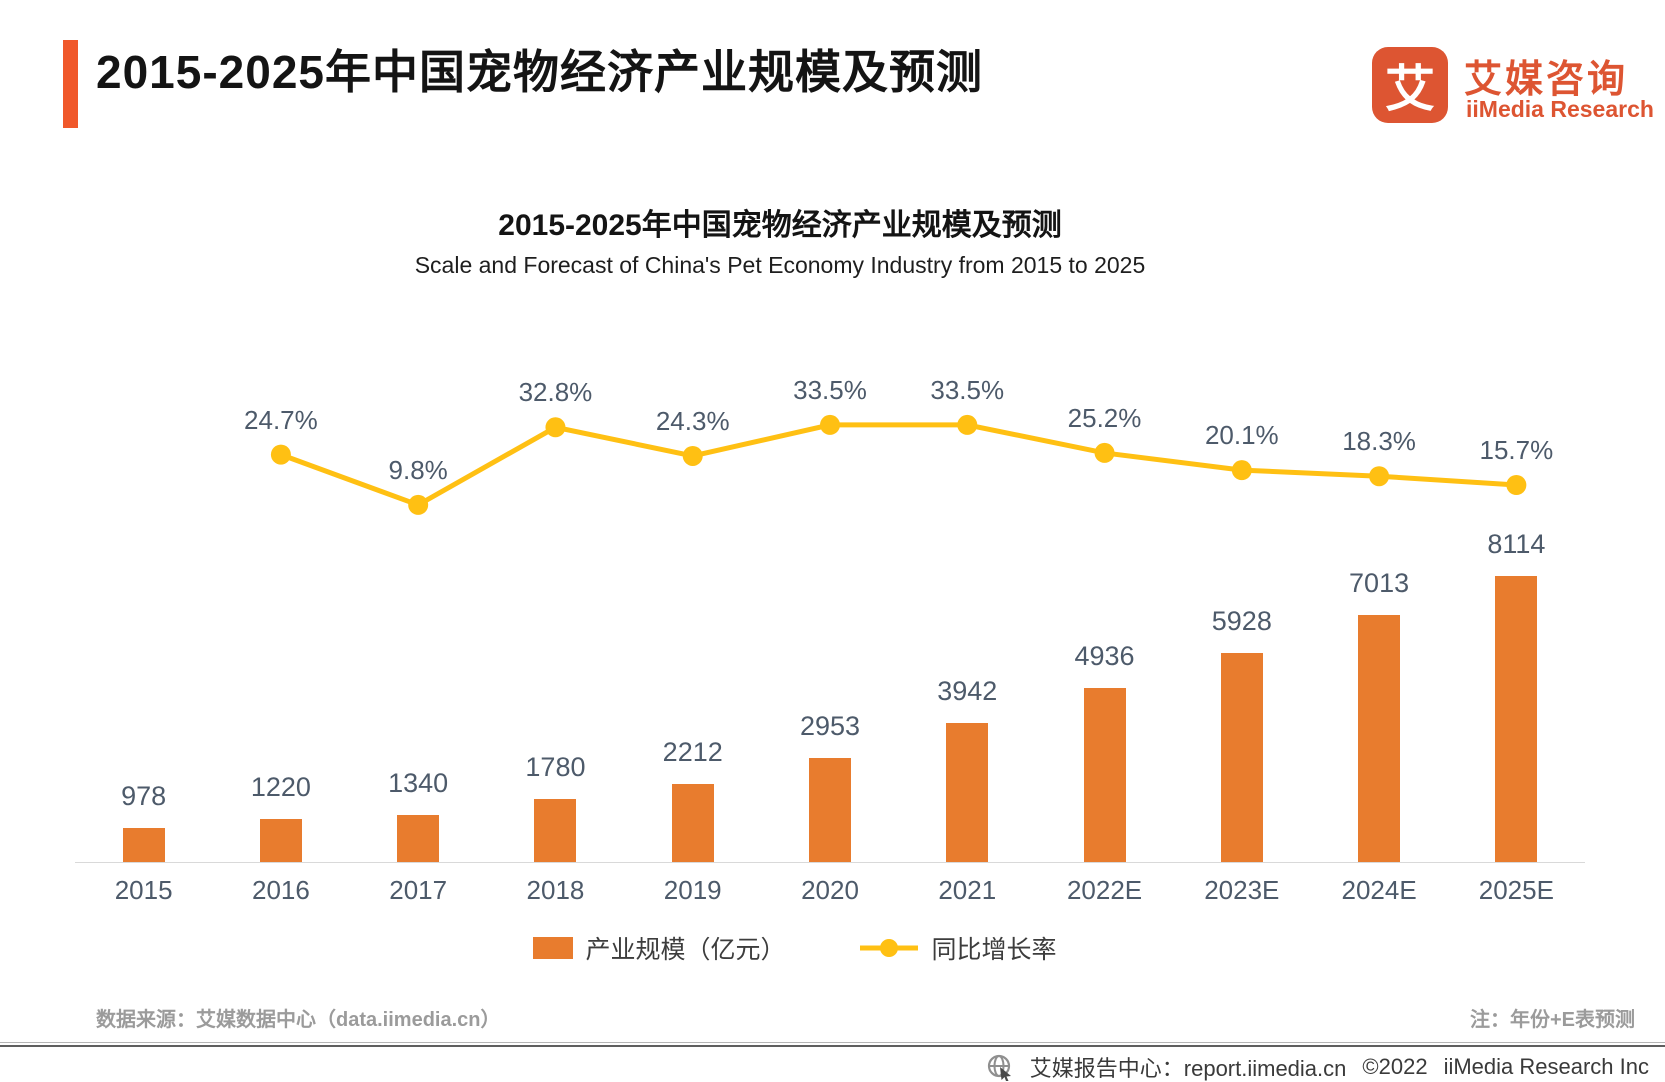 The image size is (1665, 1082). What do you see at coordinates (967, 691) in the screenshot?
I see `bar-value-label: 3942` at bounding box center [967, 691].